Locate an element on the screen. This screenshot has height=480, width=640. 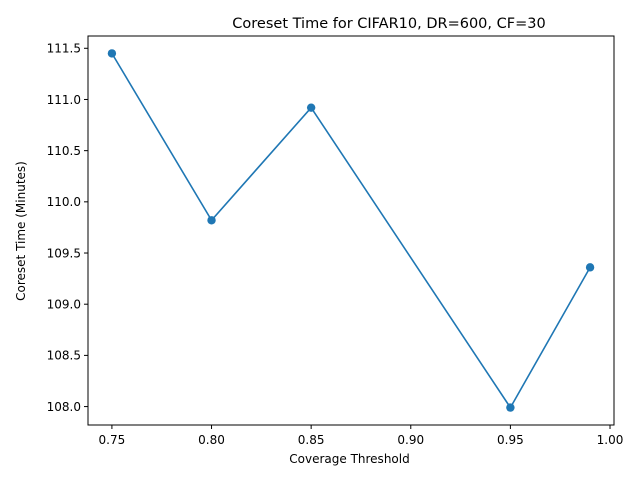
x-tick-label: 0.95 is located at coordinates (510, 440).